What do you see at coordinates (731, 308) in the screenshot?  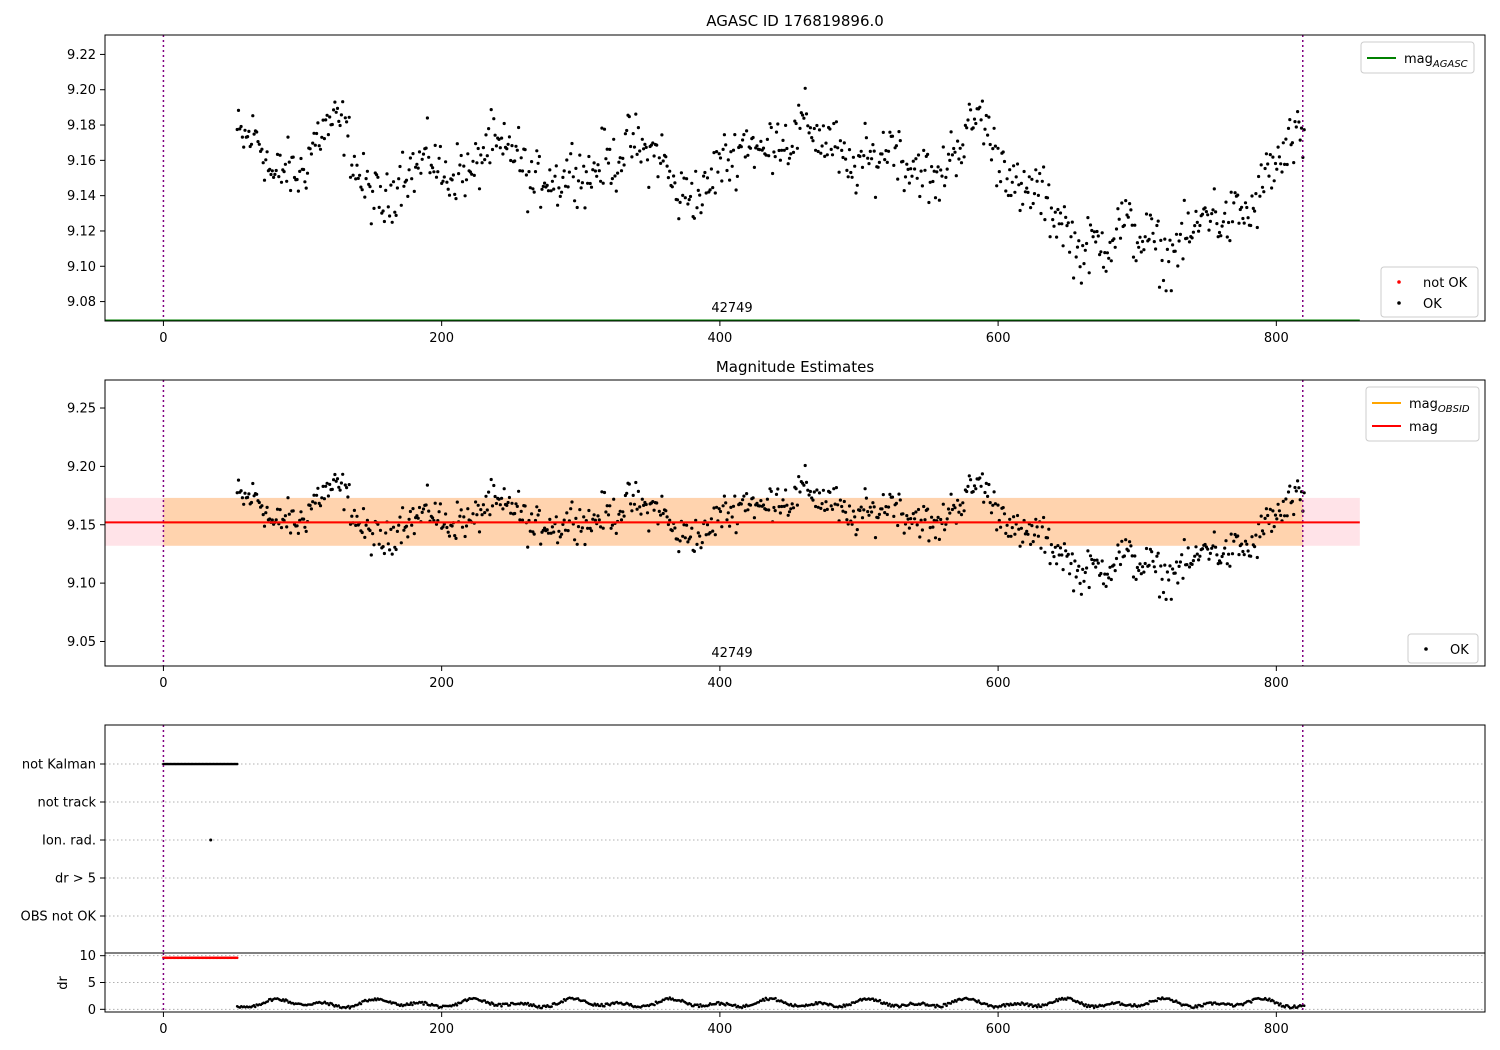 I see `obsid-label: 42749` at bounding box center [731, 308].